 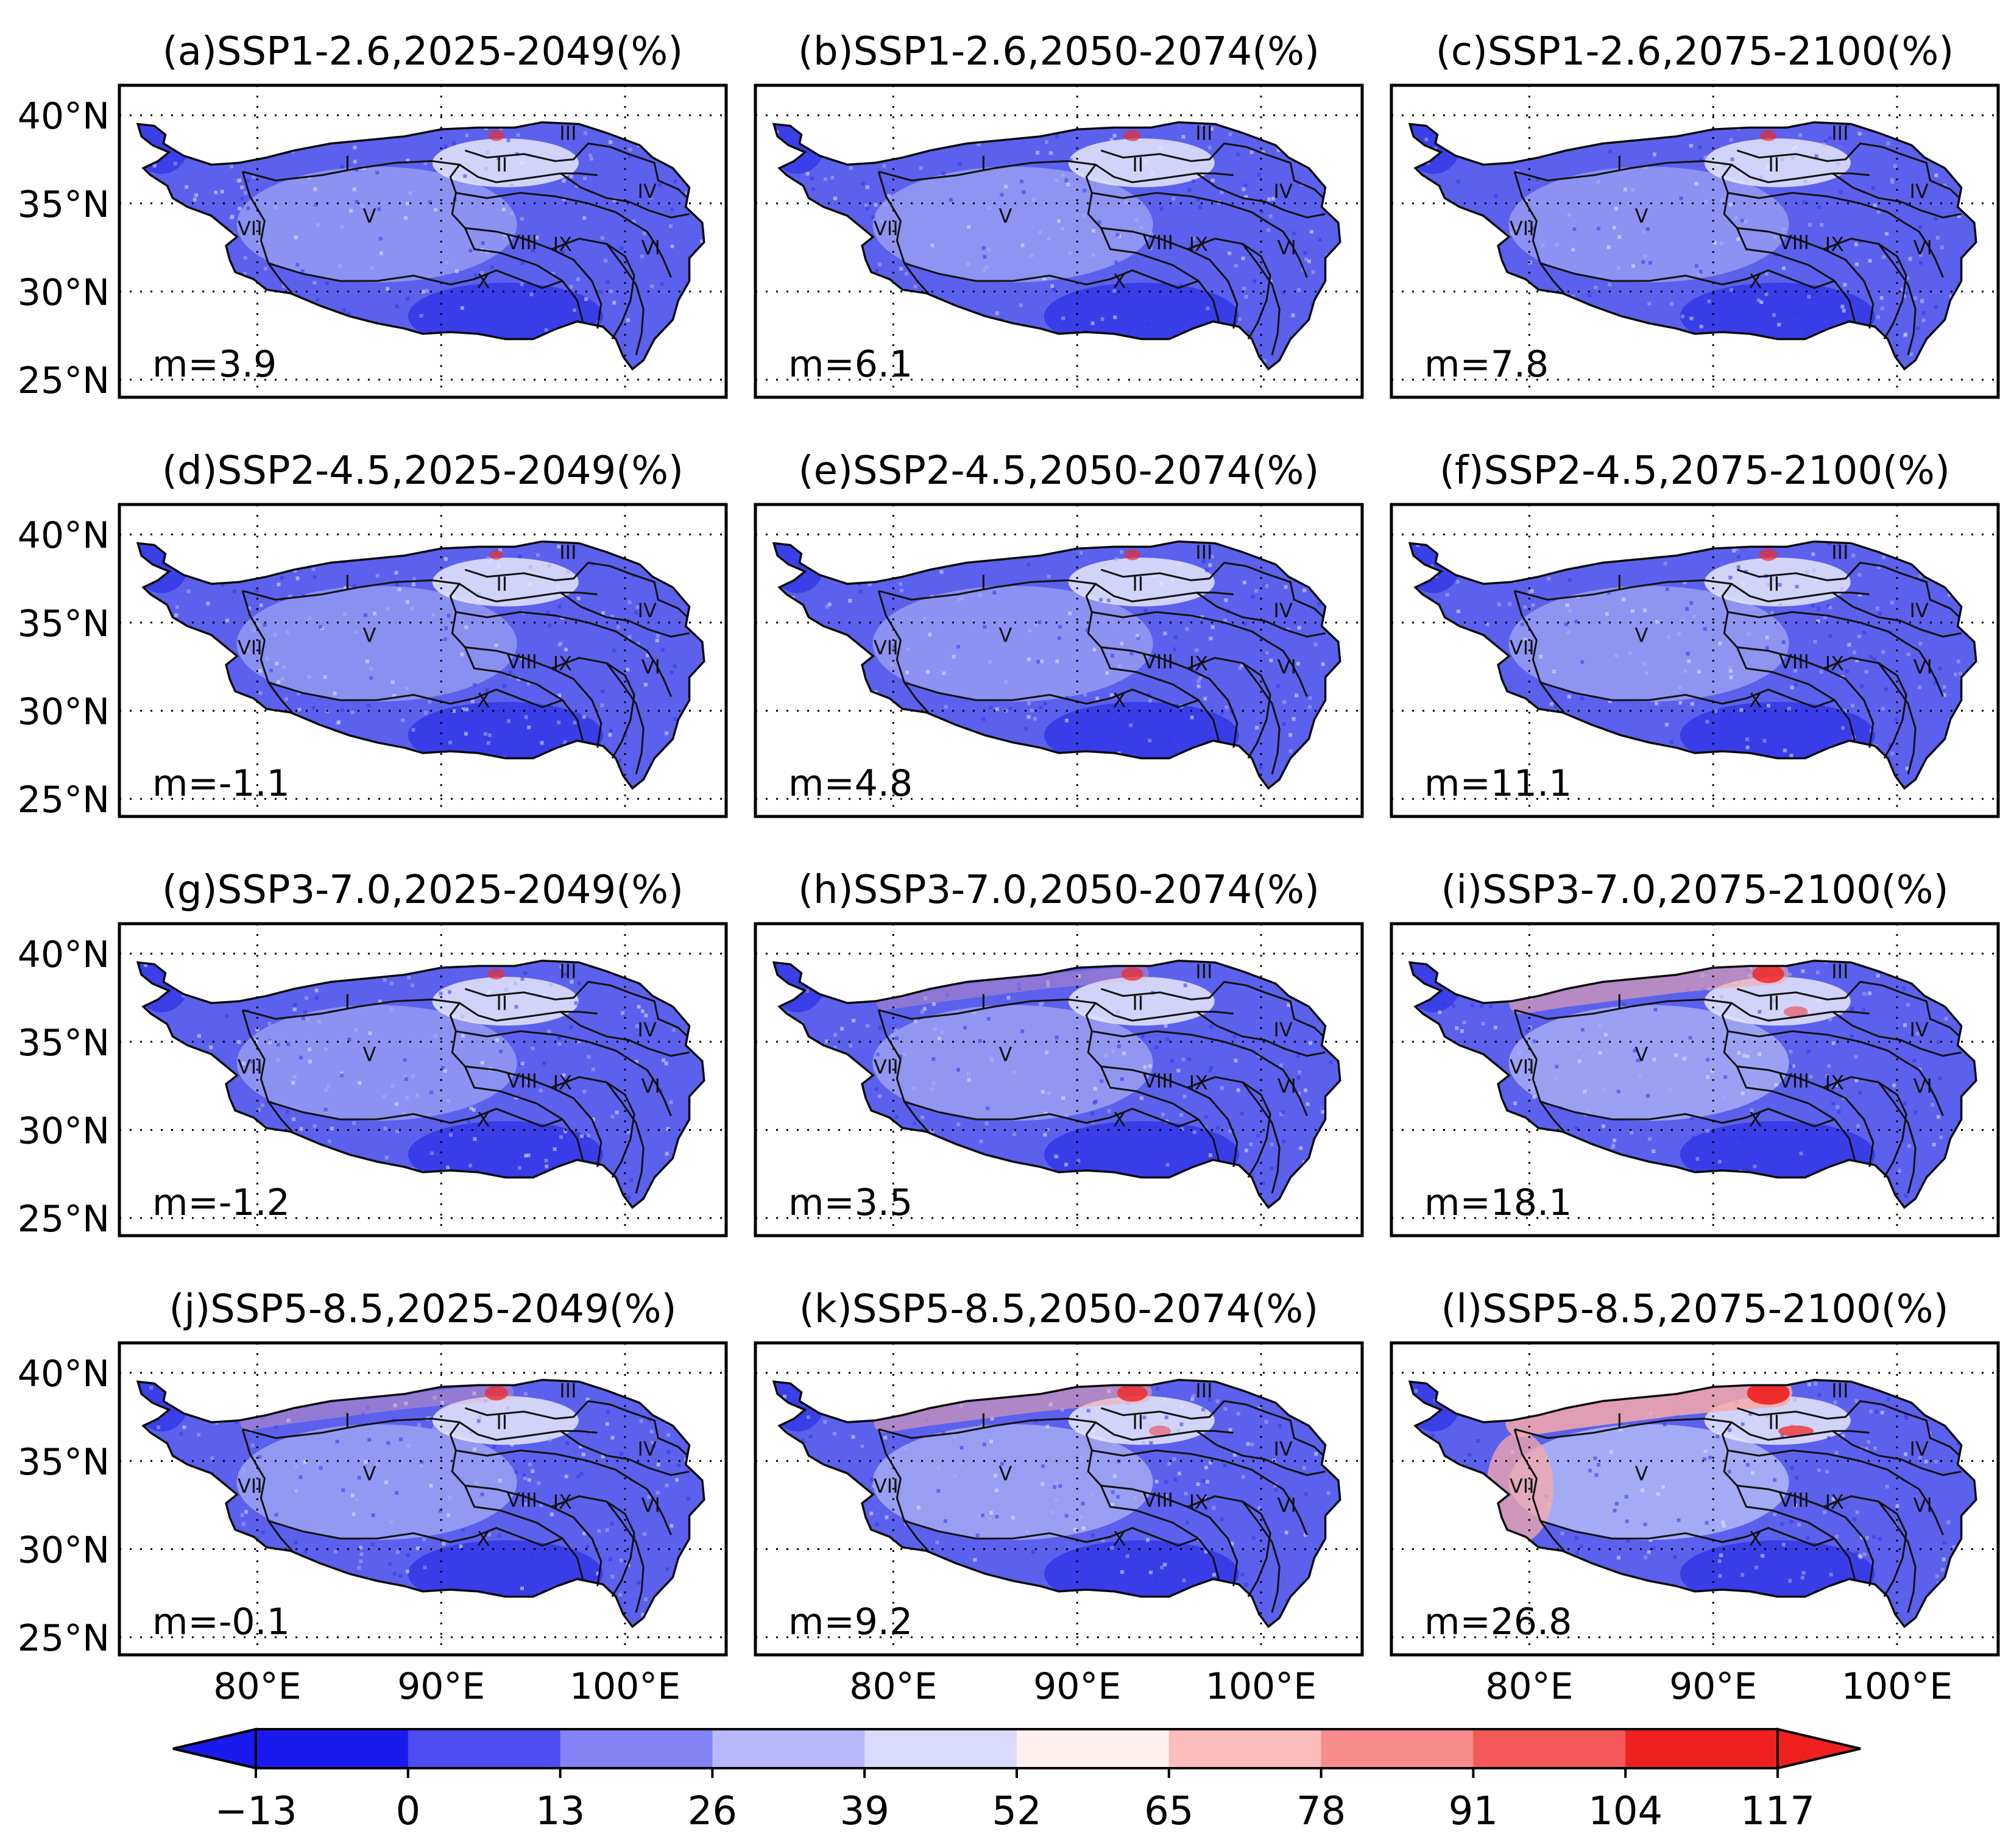 What do you see at coordinates (1199, 244) in the screenshot?
I see `region-label: IX` at bounding box center [1199, 244].